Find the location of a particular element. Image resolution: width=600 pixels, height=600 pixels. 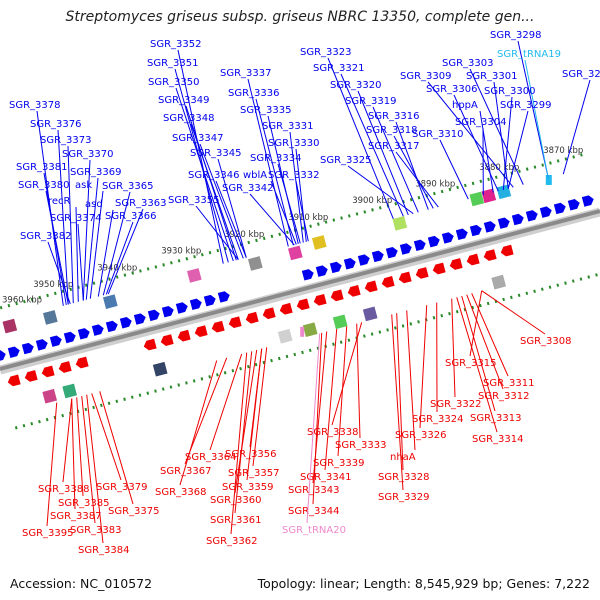

gene-label: SGR_3341 is located at coordinates (326, 477).